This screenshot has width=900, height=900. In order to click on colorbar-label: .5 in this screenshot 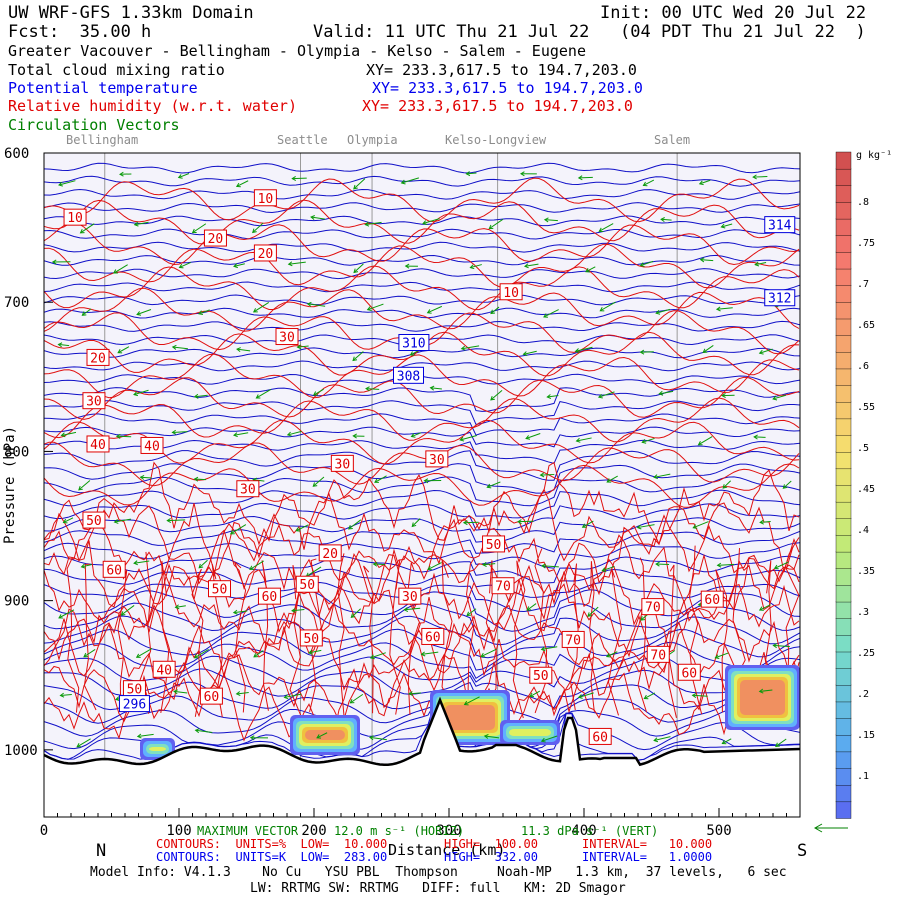, I will do `click(863, 448)`.